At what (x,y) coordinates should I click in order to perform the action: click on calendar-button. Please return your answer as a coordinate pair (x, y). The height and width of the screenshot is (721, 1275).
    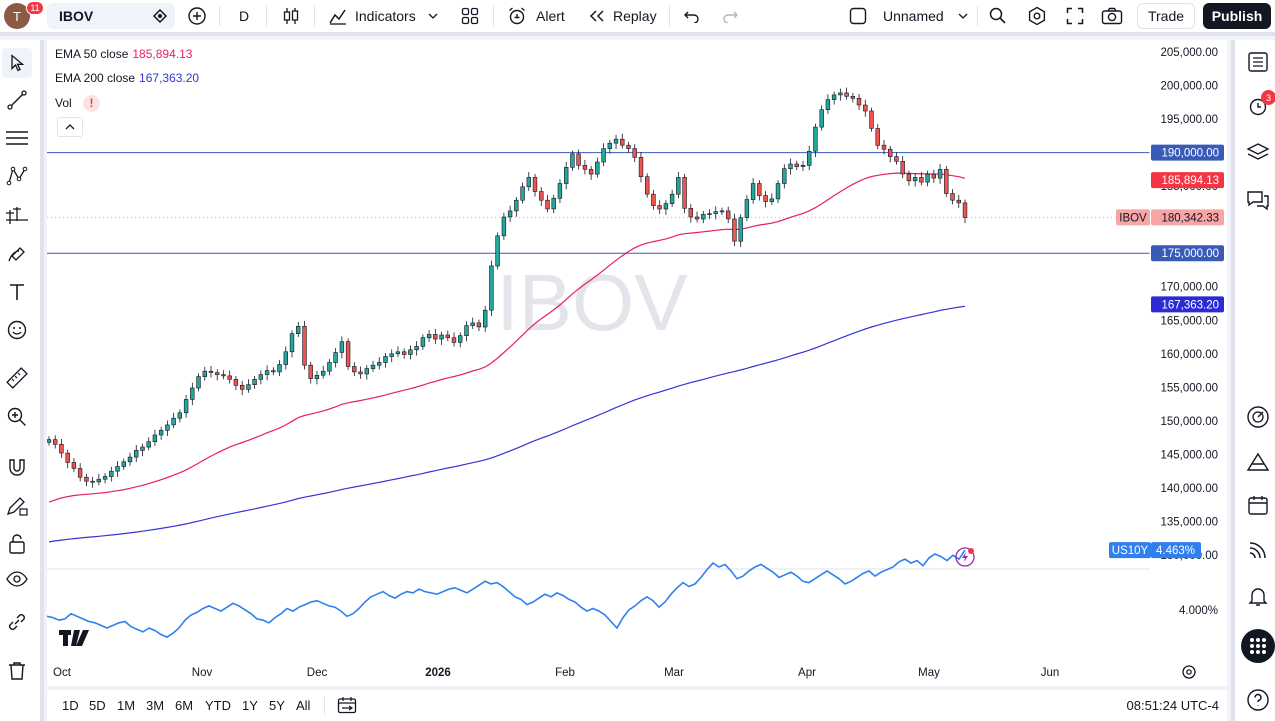
    Looking at the image, I should click on (1258, 505).